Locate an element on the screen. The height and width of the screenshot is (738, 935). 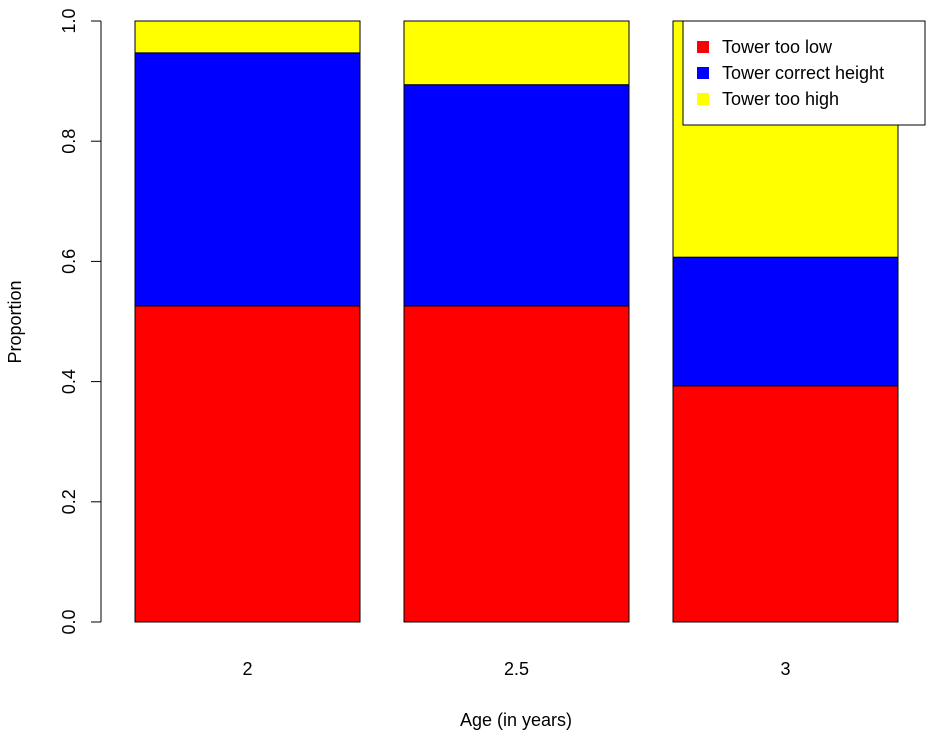
legend-label: Tower correct height is located at coordinates (803, 73).